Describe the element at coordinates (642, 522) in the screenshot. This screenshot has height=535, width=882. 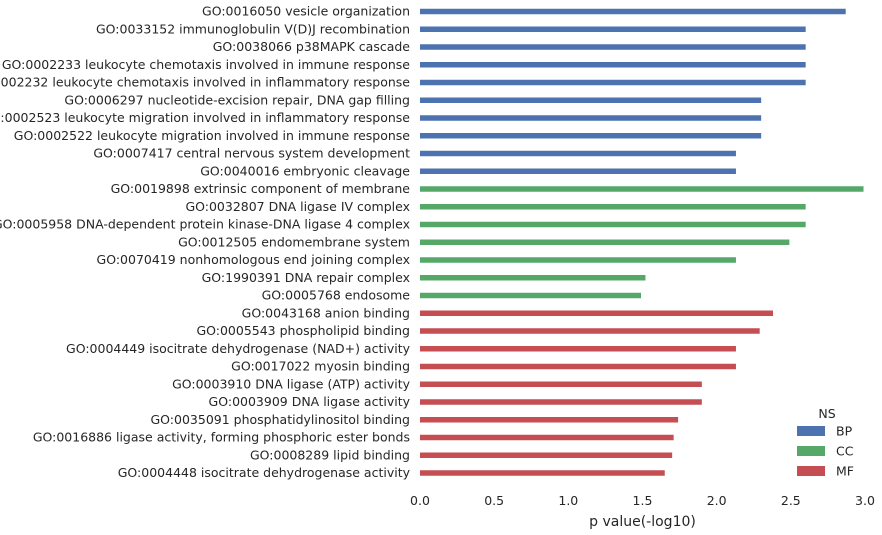
I see `x-axis-label: p value(-log10)` at that location.